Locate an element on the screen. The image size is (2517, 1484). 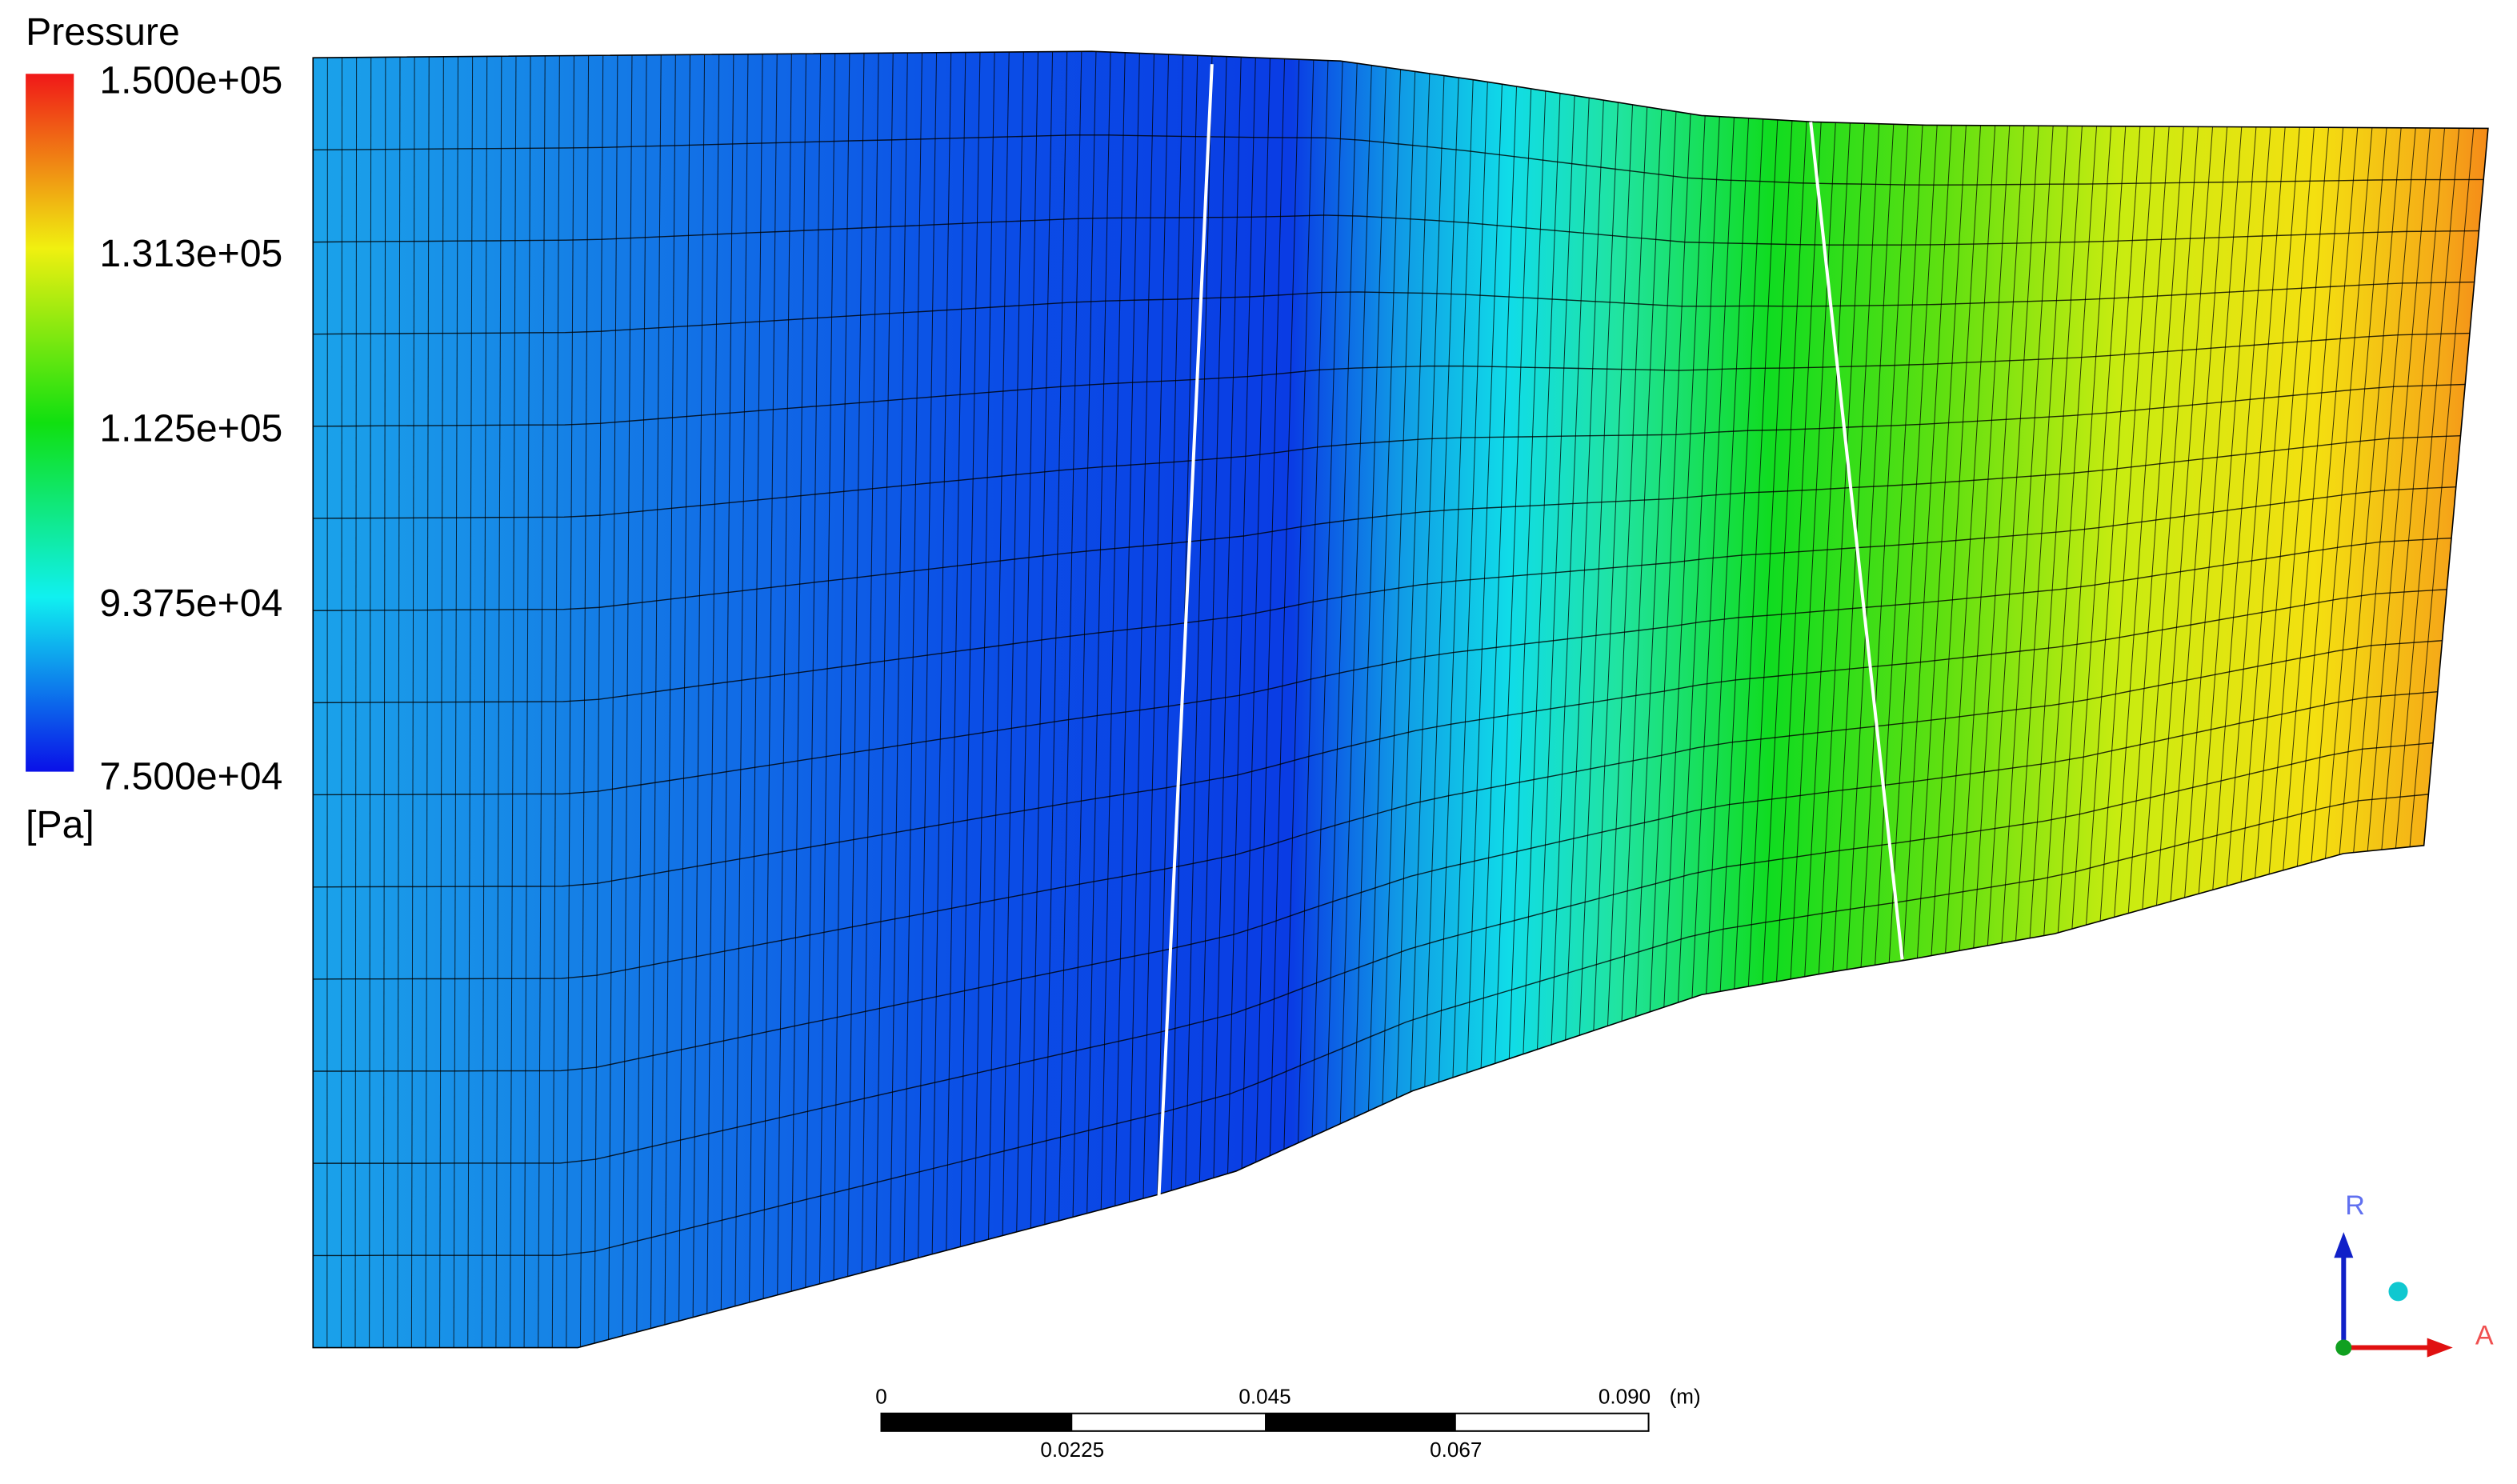
scale-label: 0.045 is located at coordinates (1264, 1397).